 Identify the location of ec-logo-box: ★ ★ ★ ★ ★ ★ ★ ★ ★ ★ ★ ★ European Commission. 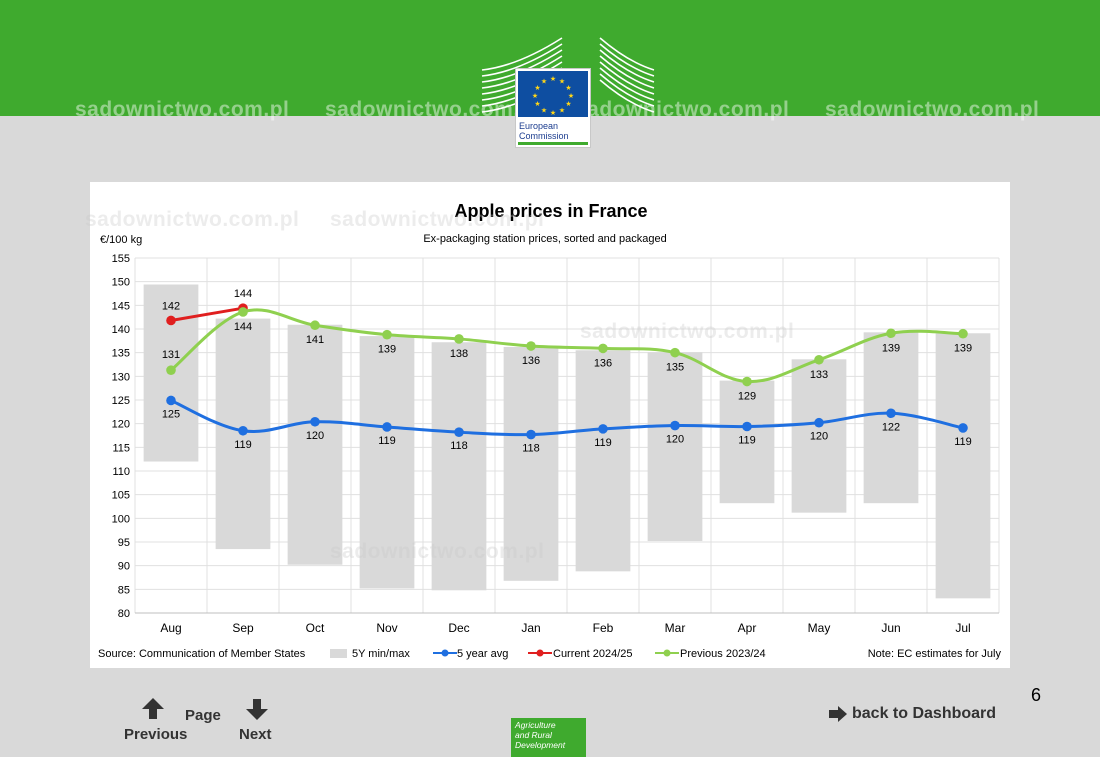
(553, 108).